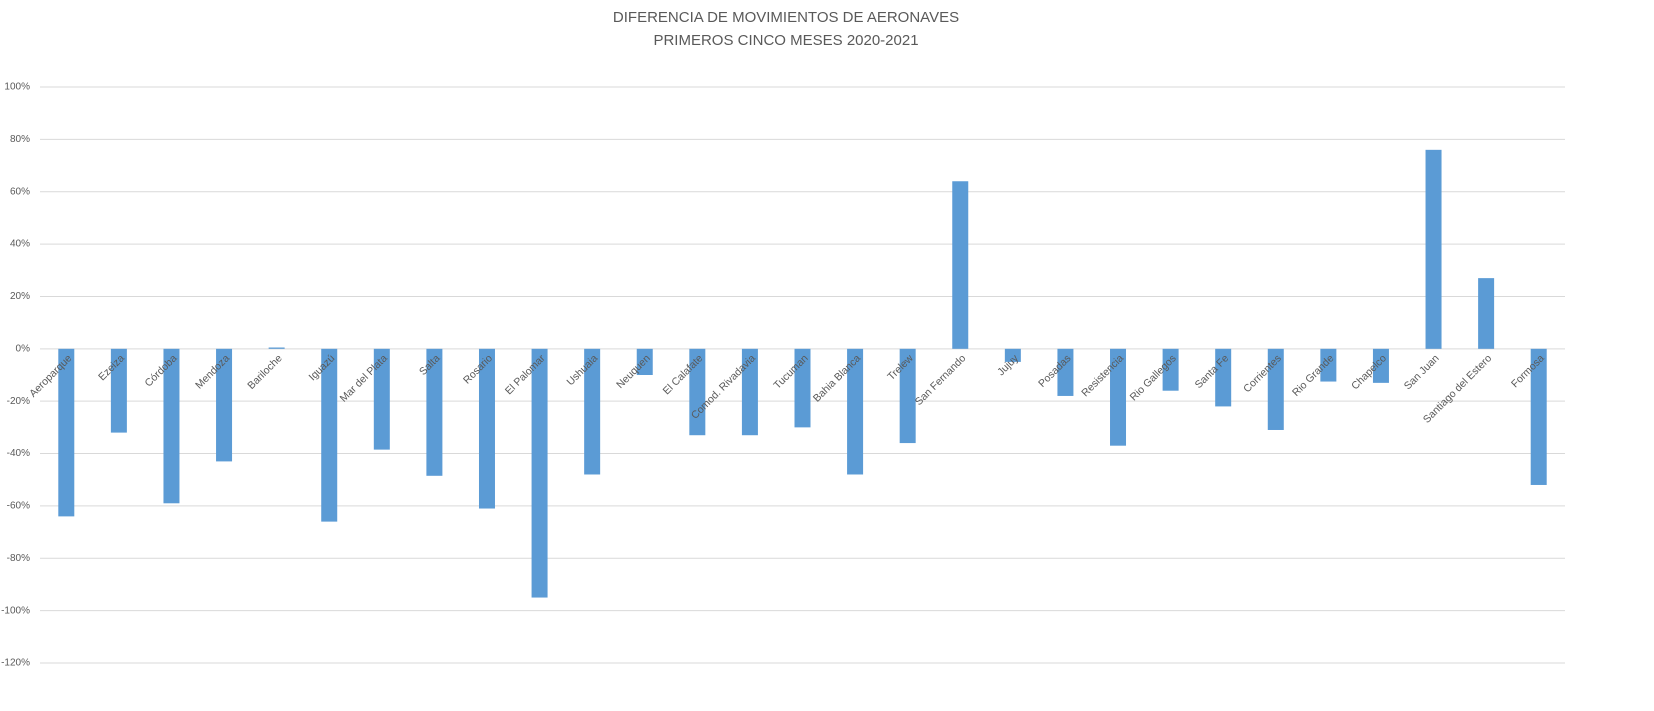  What do you see at coordinates (20, 296) in the screenshot?
I see `y-tick-label: 20%` at bounding box center [20, 296].